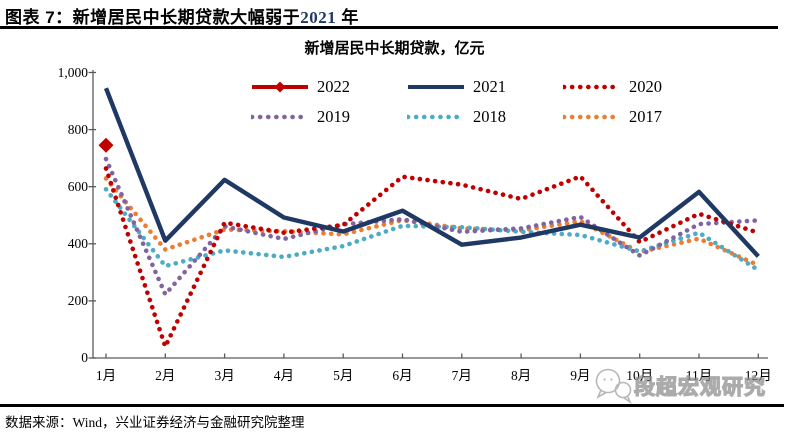 The image size is (789, 432). What do you see at coordinates (77, 243) in the screenshot?
I see `y-tick-label: 400` at bounding box center [77, 243].